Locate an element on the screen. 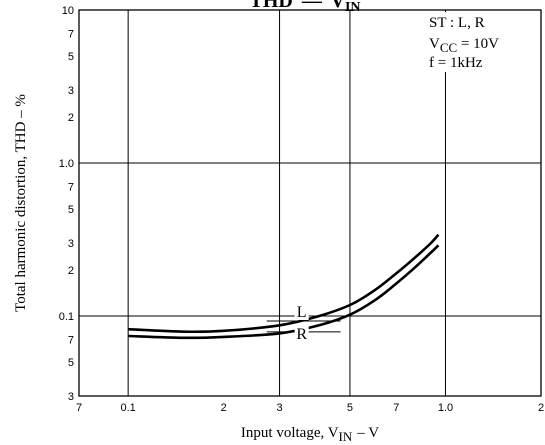 Image resolution: width=545 pixels, height=445 pixels. chart-title: THD — VIN is located at coordinates (305, 7).